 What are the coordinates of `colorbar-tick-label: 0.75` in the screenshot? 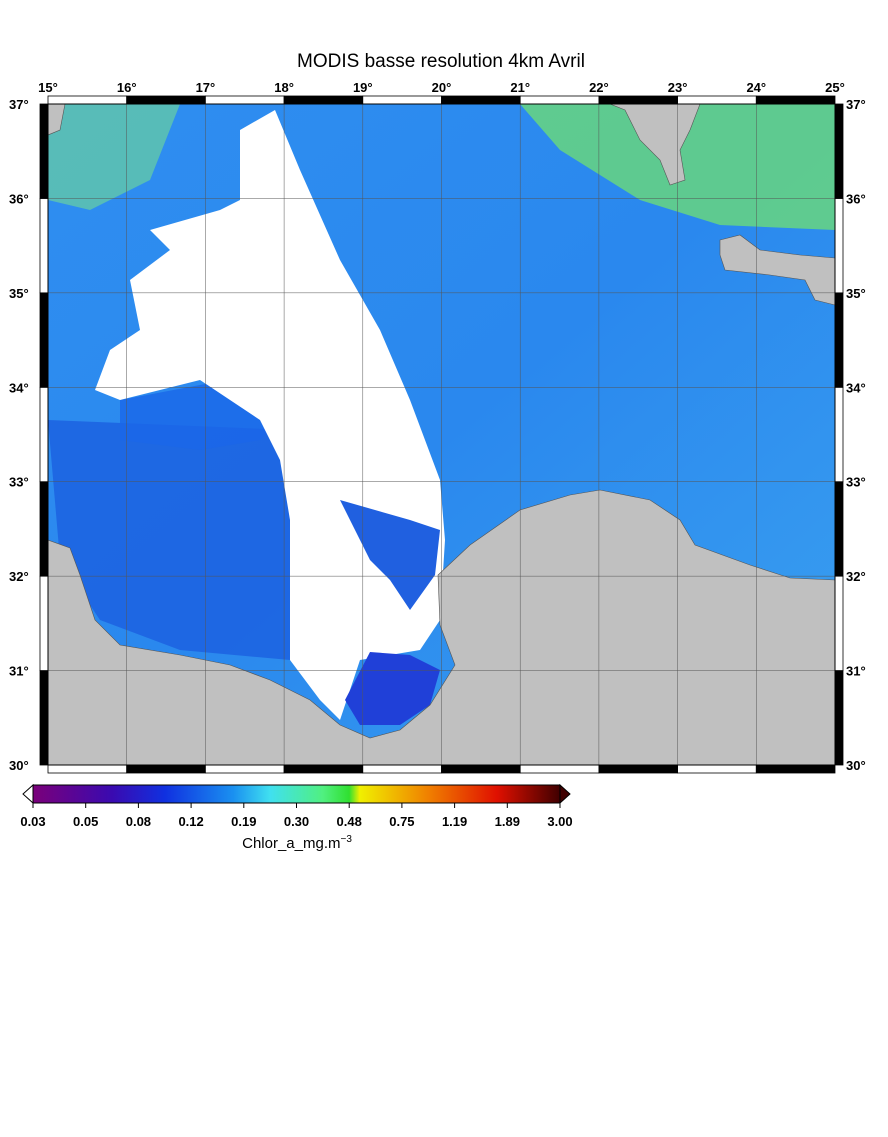 It's located at (401, 821).